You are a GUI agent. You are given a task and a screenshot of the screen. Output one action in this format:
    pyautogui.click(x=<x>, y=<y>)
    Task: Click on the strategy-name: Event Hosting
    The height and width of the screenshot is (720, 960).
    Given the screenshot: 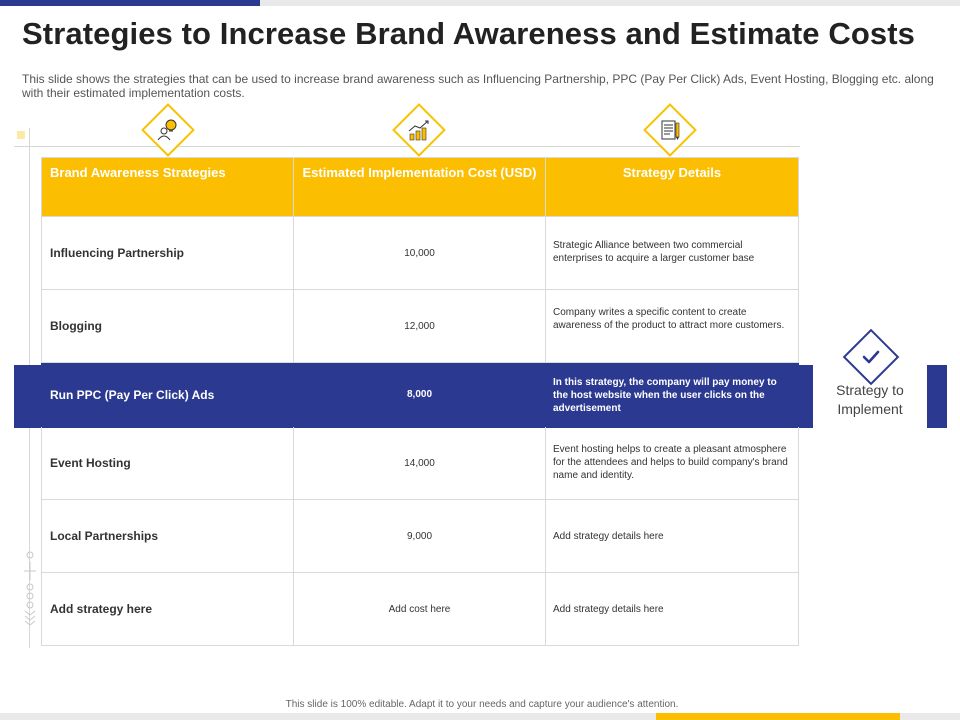 What is the action you would take?
    pyautogui.click(x=167, y=463)
    